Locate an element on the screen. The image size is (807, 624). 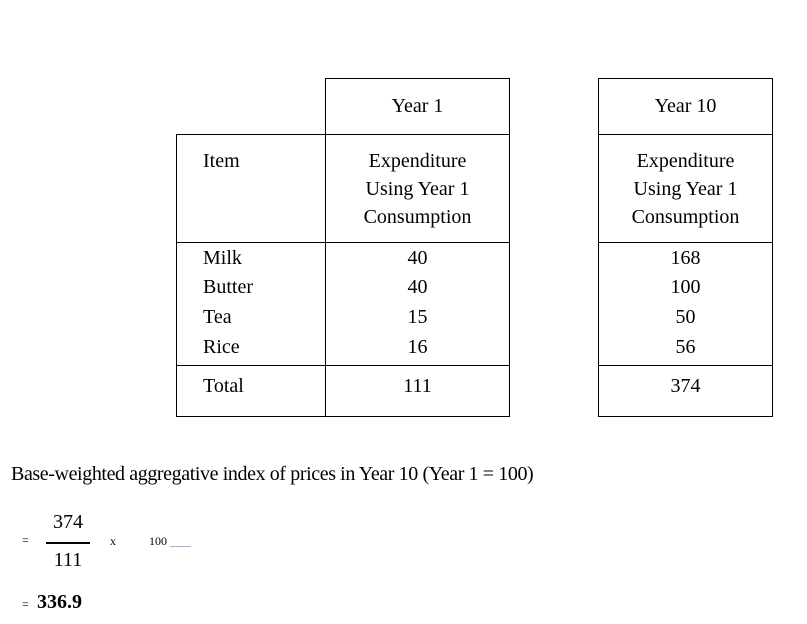
year1-tea: 15 is located at coordinates (417, 317).